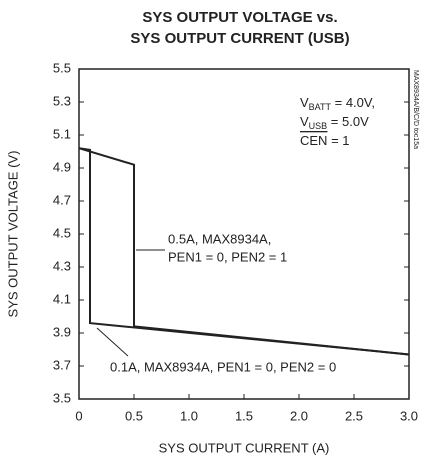 The width and height of the screenshot is (422, 464). Describe the element at coordinates (62, 67) in the screenshot. I see `y-tick-label: 5.5` at that location.